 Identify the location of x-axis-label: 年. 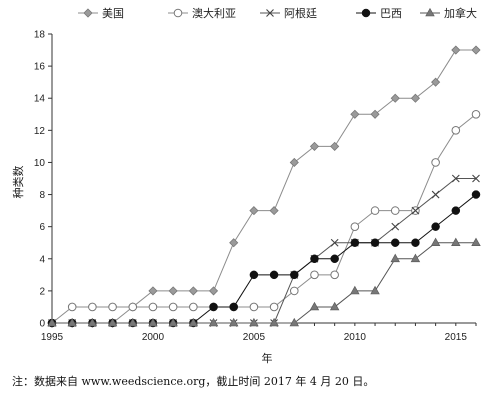
(267, 358).